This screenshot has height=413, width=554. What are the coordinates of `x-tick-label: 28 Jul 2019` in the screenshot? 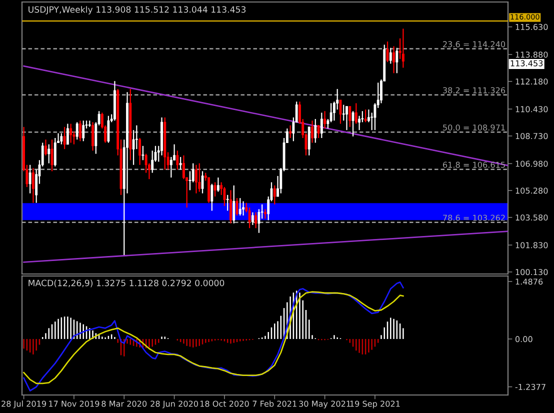 It's located at (24, 404).